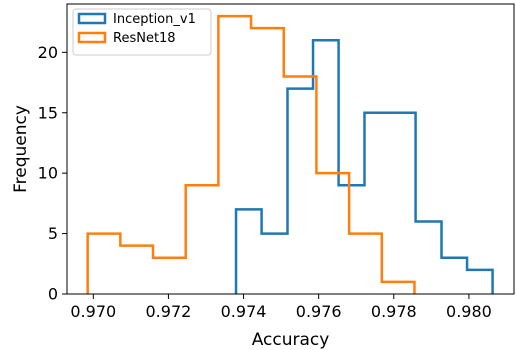 Image resolution: width=516 pixels, height=350 pixels. Describe the element at coordinates (319, 311) in the screenshot. I see `x-tick-label: 0.976` at that location.